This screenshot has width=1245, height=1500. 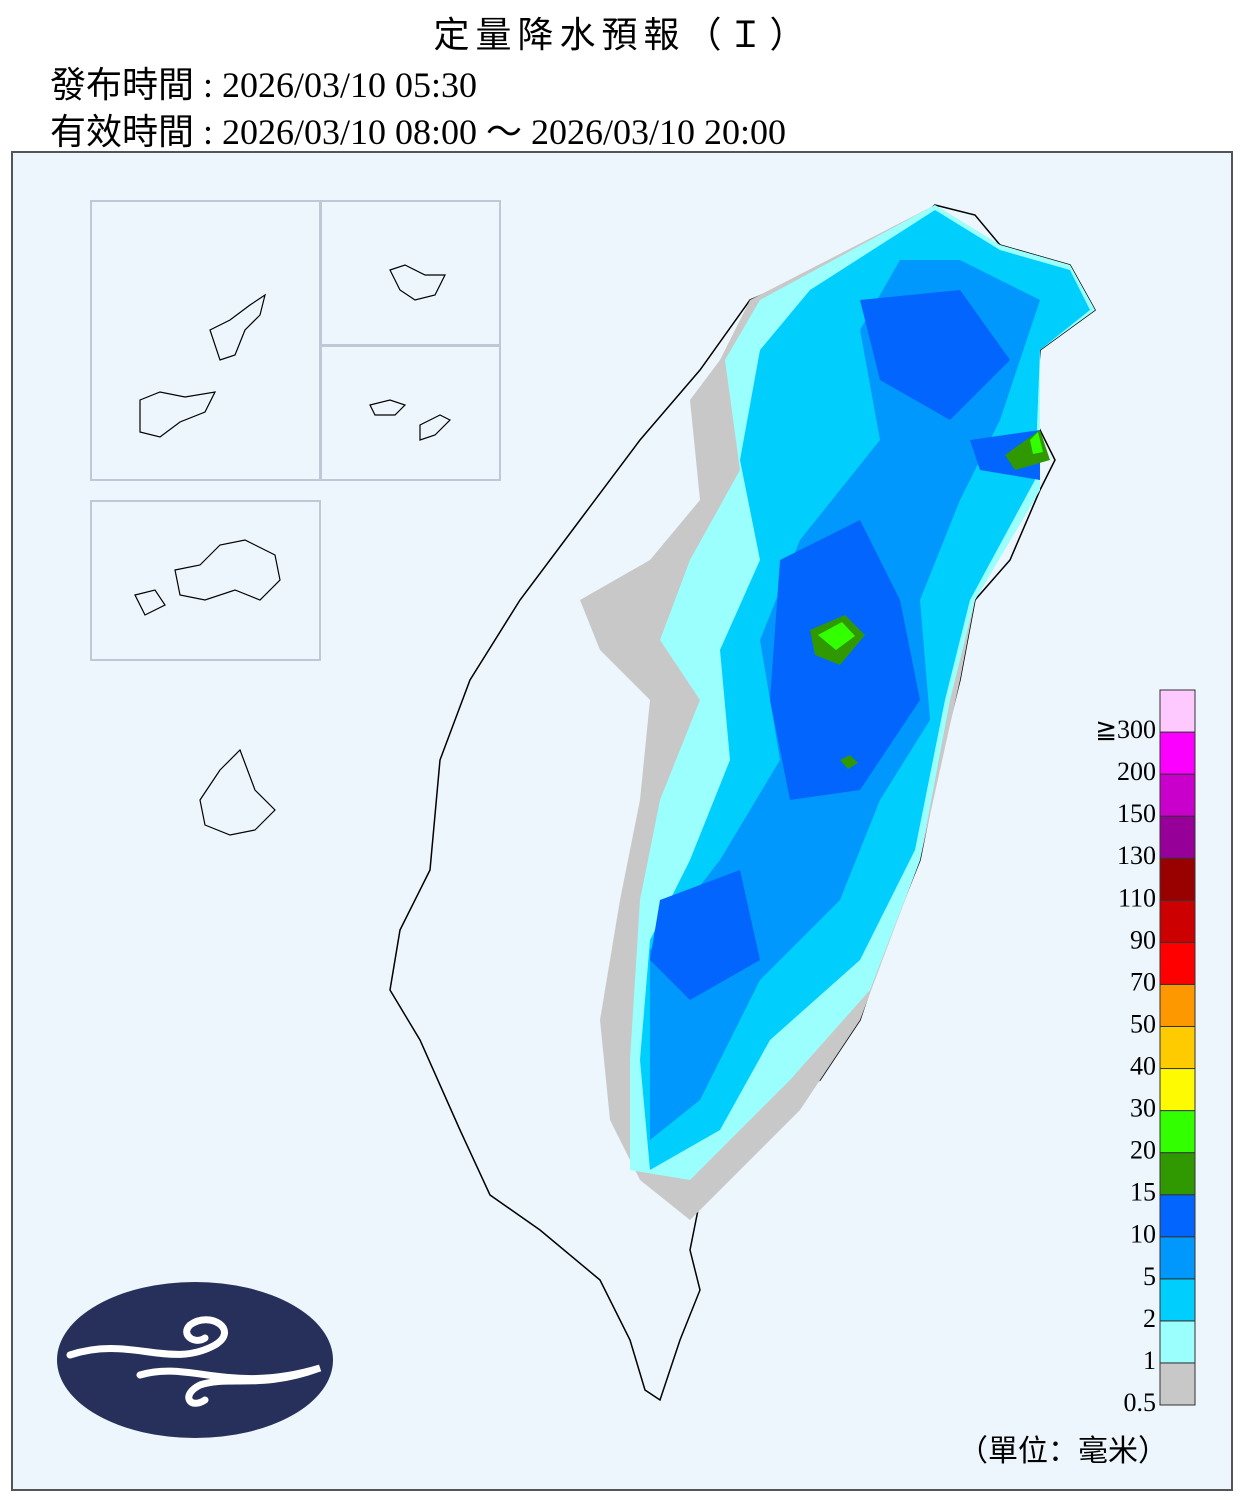 I want to click on legend-label: 20, so click(x=1143, y=1150).